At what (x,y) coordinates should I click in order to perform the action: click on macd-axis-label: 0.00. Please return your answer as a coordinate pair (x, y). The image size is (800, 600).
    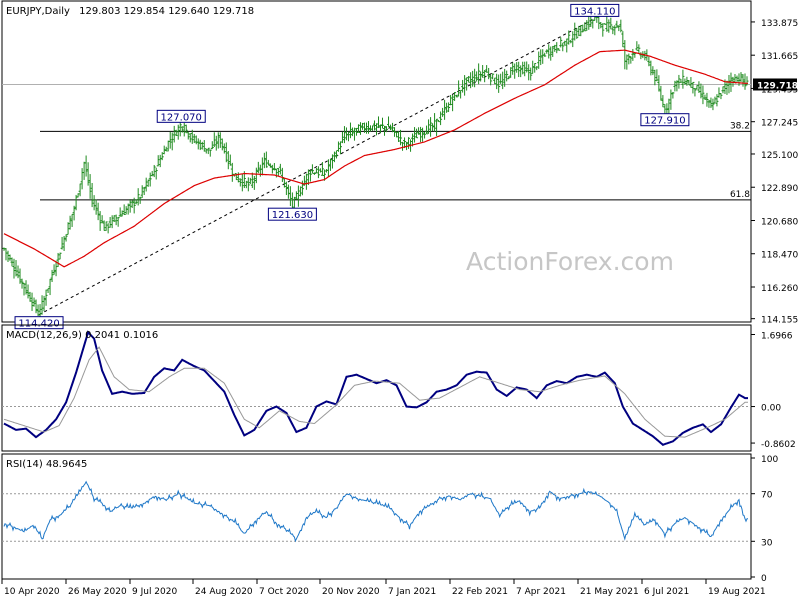
    Looking at the image, I should click on (771, 409).